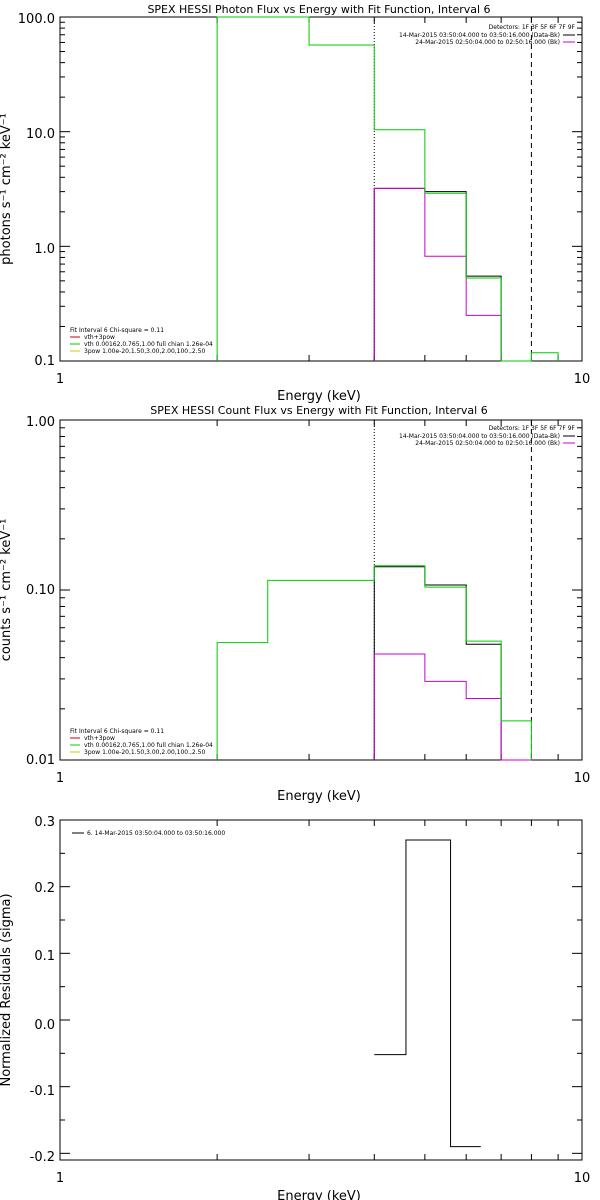  I want to click on y-tick-label: 0.01, so click(40, 760).